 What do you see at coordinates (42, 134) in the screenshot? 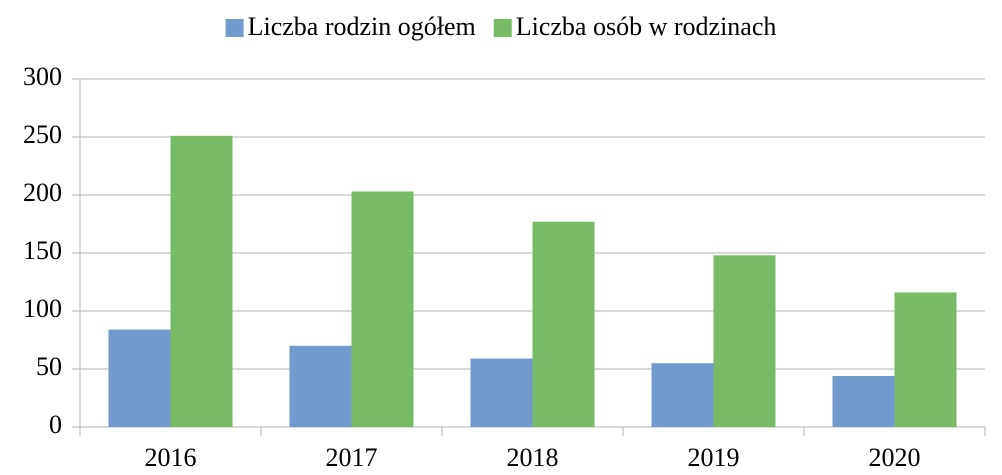
I see `y-tick-label: 250` at bounding box center [42, 134].